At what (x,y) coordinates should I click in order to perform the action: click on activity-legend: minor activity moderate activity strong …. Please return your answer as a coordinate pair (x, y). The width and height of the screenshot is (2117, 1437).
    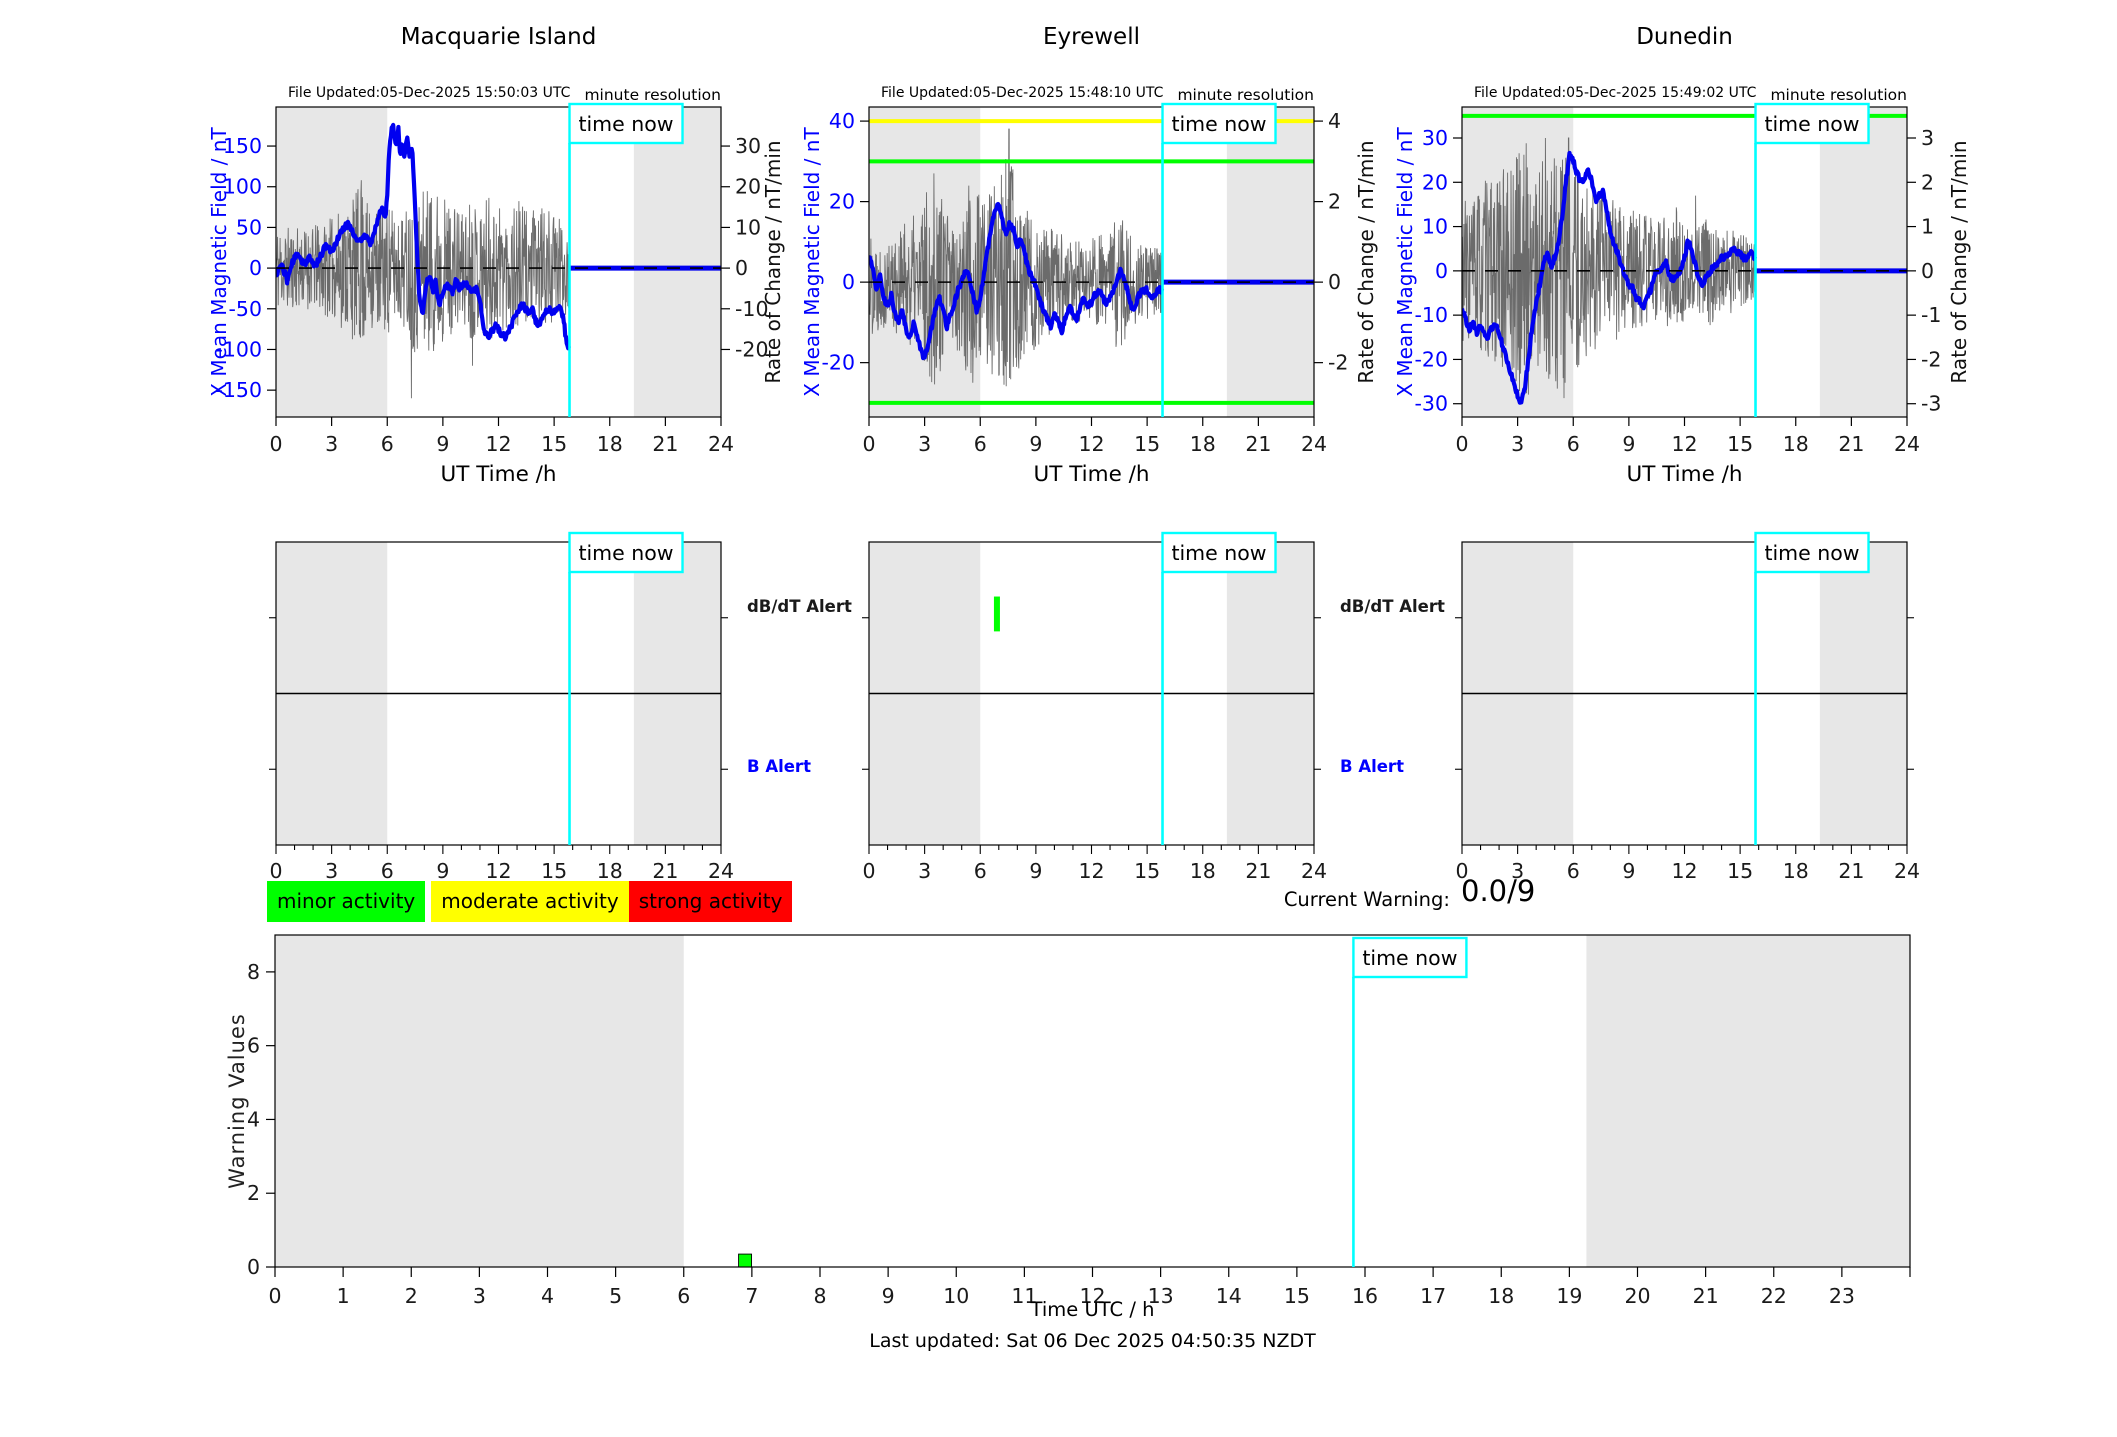
    Looking at the image, I should click on (530, 901).